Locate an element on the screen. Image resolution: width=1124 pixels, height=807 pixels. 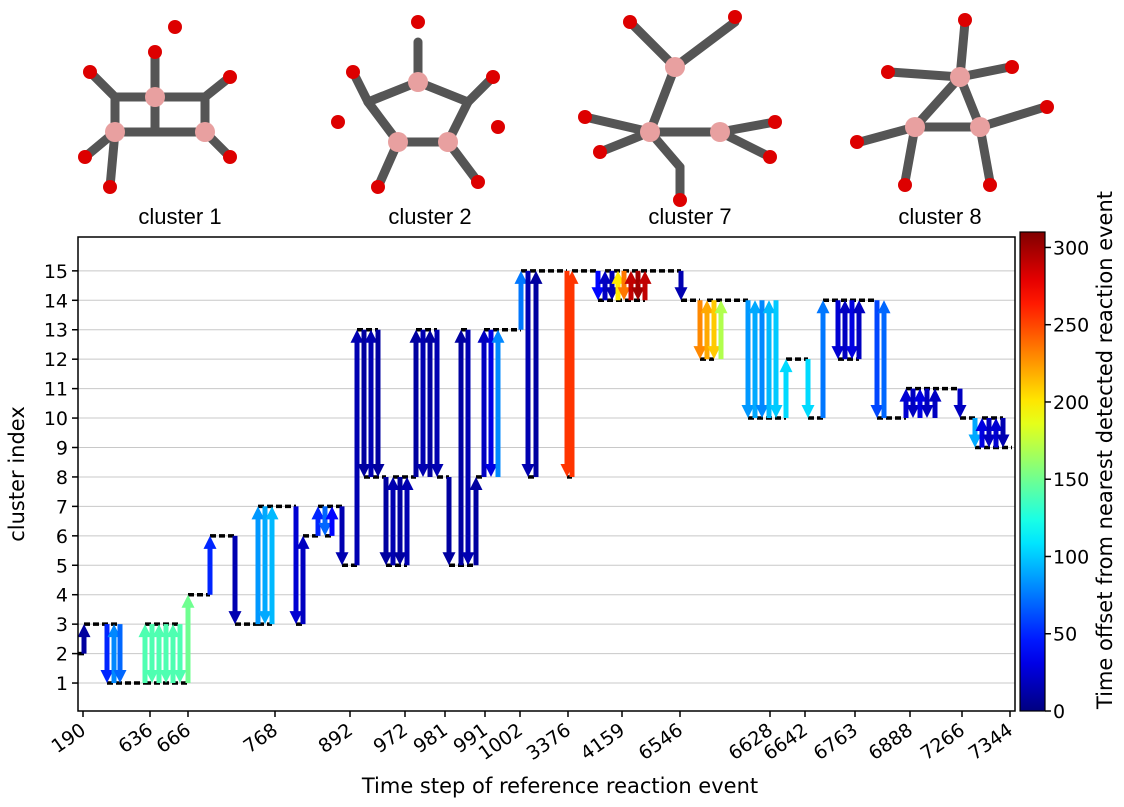
y-tick-label: 2 is located at coordinates (62, 655).